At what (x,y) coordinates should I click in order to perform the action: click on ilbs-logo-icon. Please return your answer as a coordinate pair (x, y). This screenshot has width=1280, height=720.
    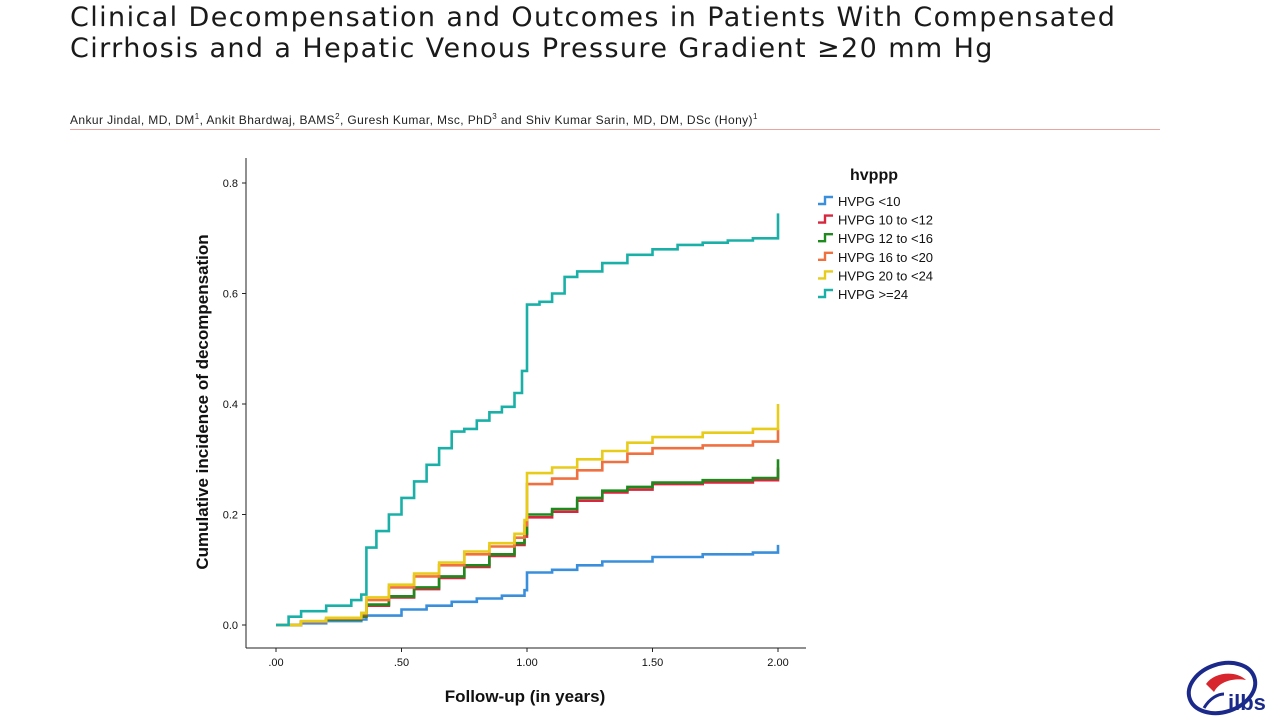
    Looking at the image, I should click on (1222, 688).